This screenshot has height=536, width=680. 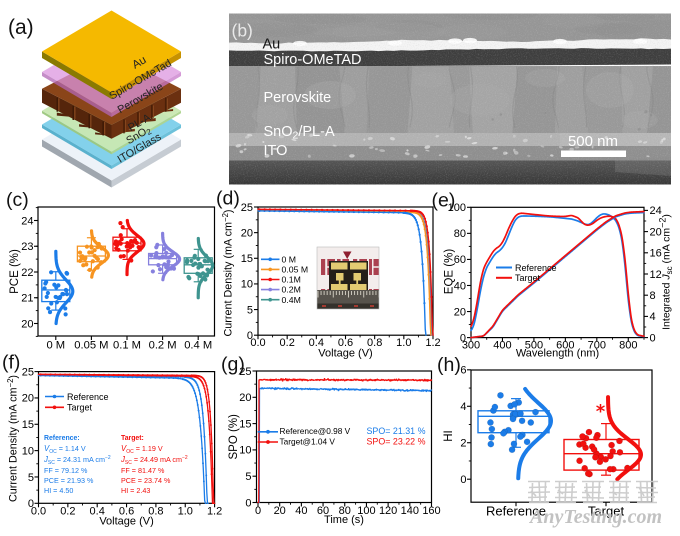 I want to click on svg-text: 22, so click(x=27, y=273).